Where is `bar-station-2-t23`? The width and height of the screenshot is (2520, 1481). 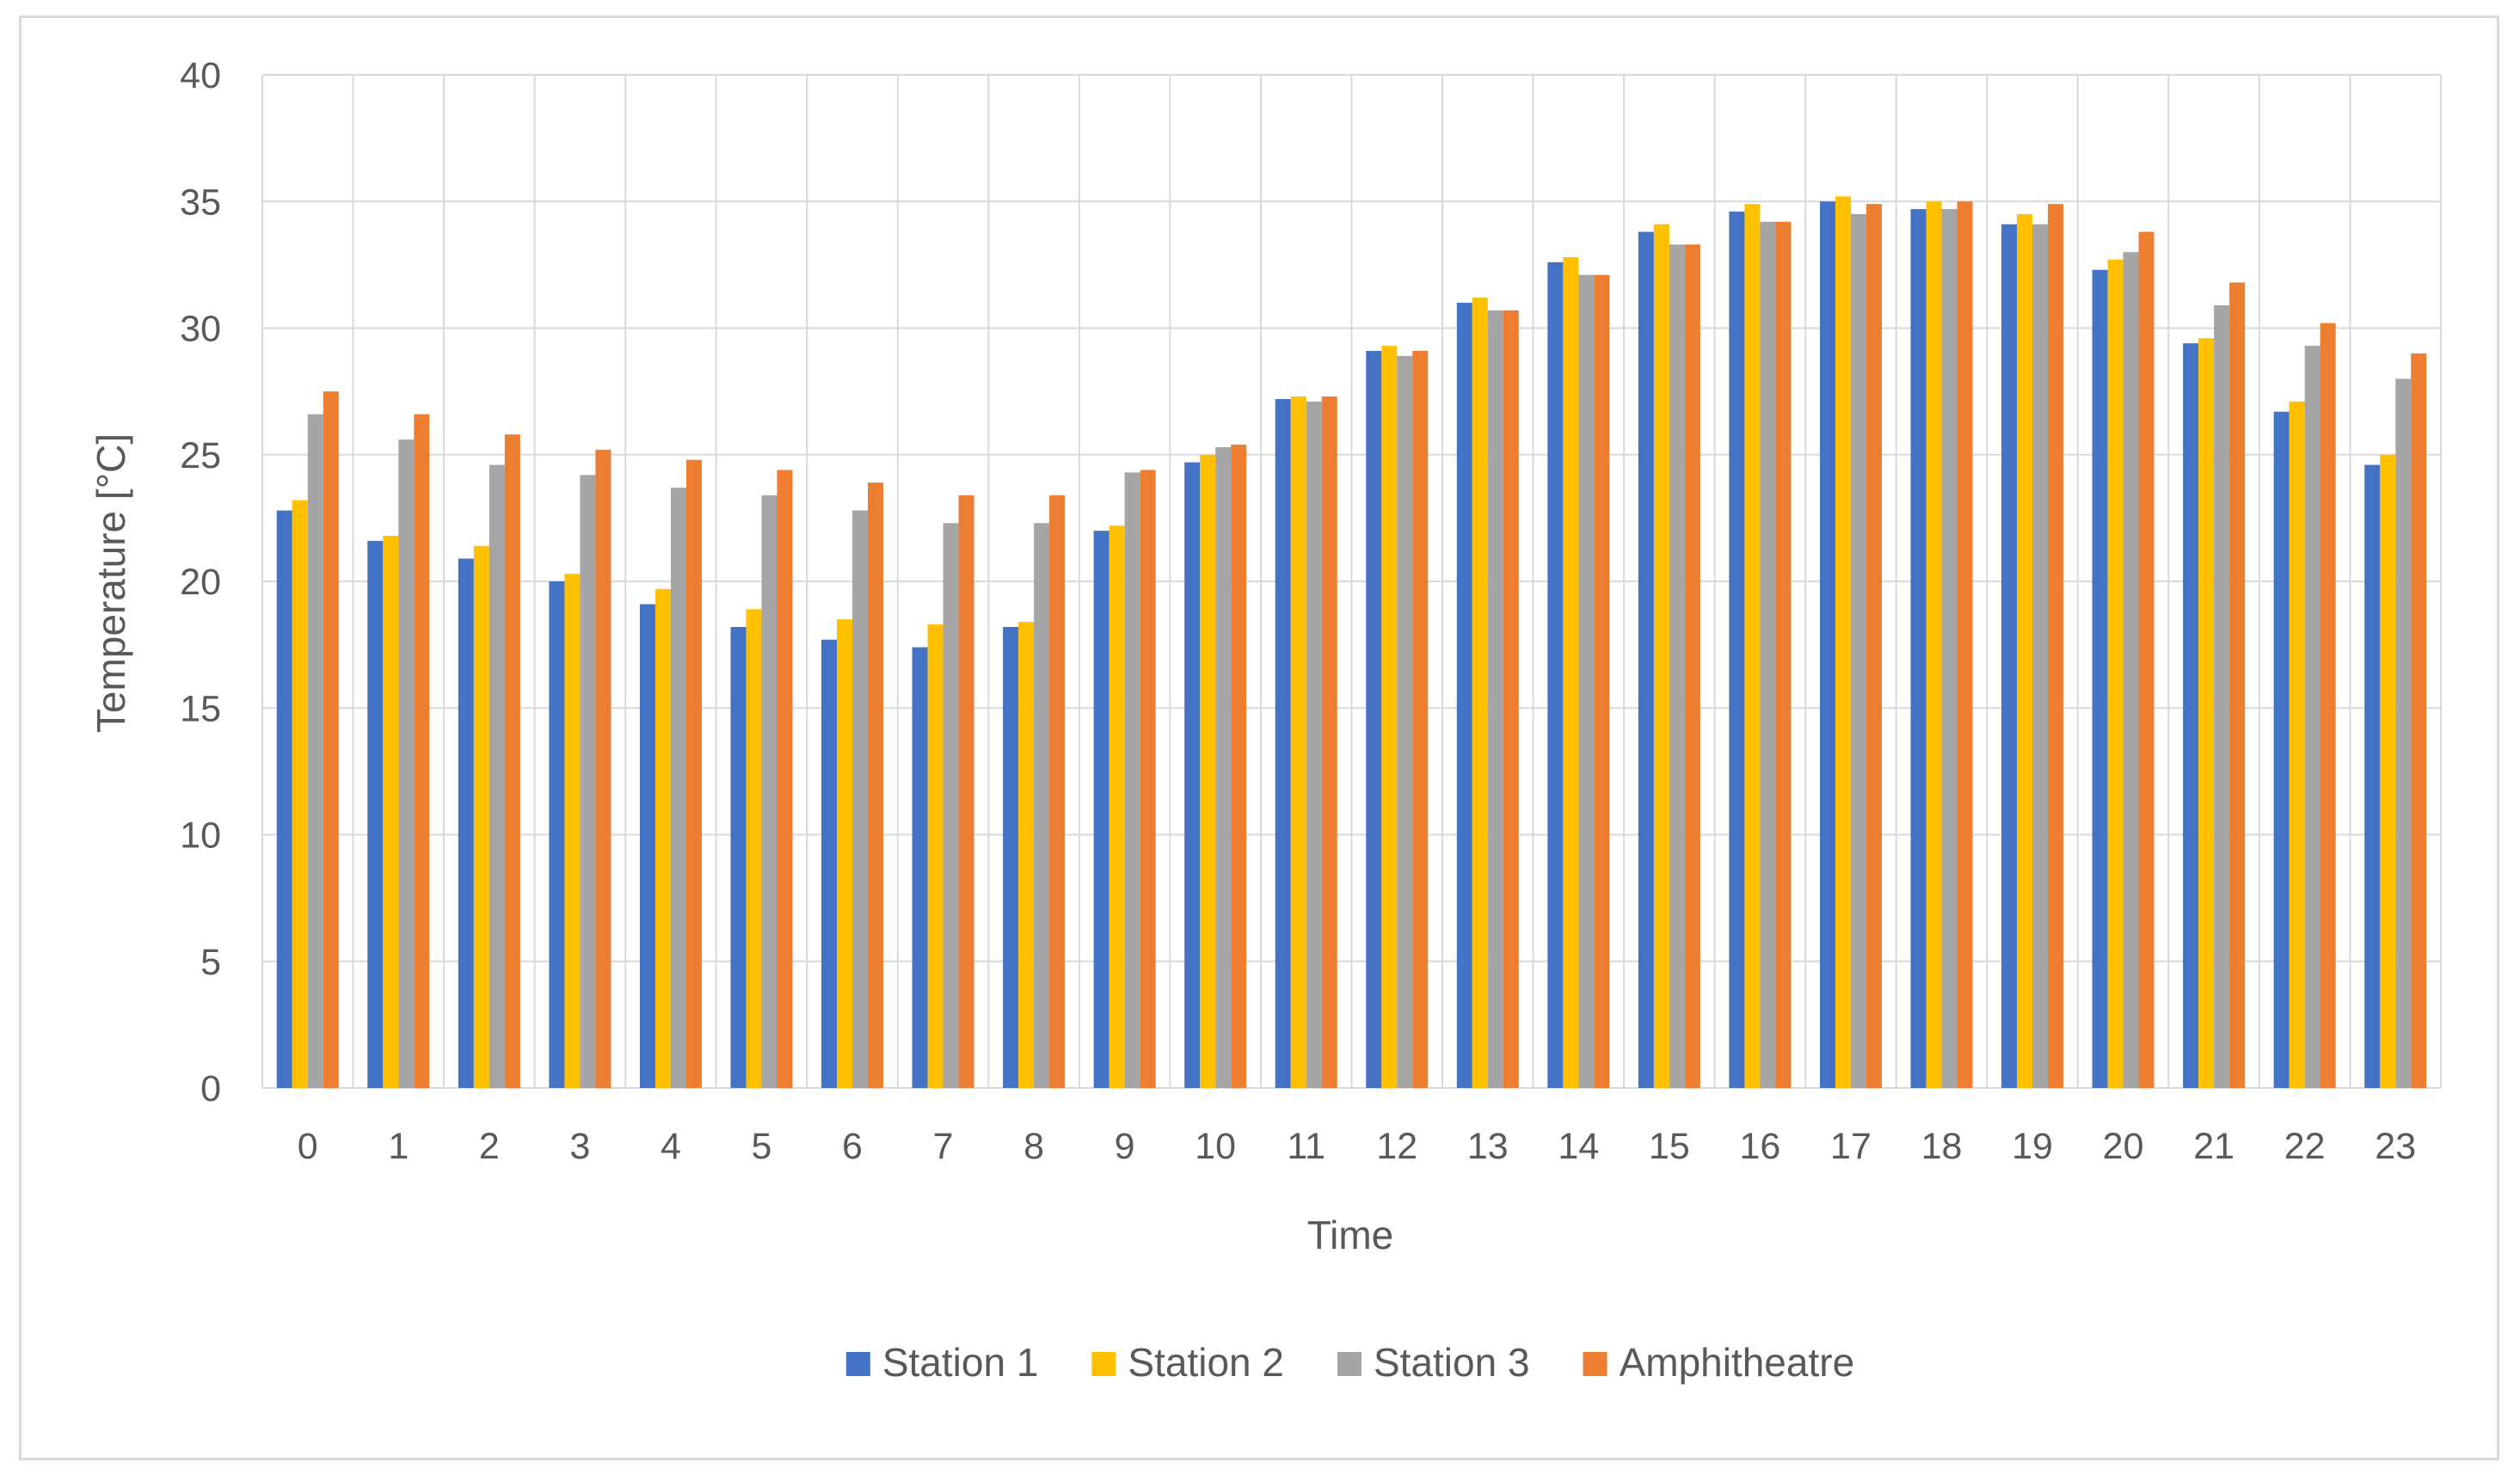 bar-station-2-t23 is located at coordinates (2388, 771).